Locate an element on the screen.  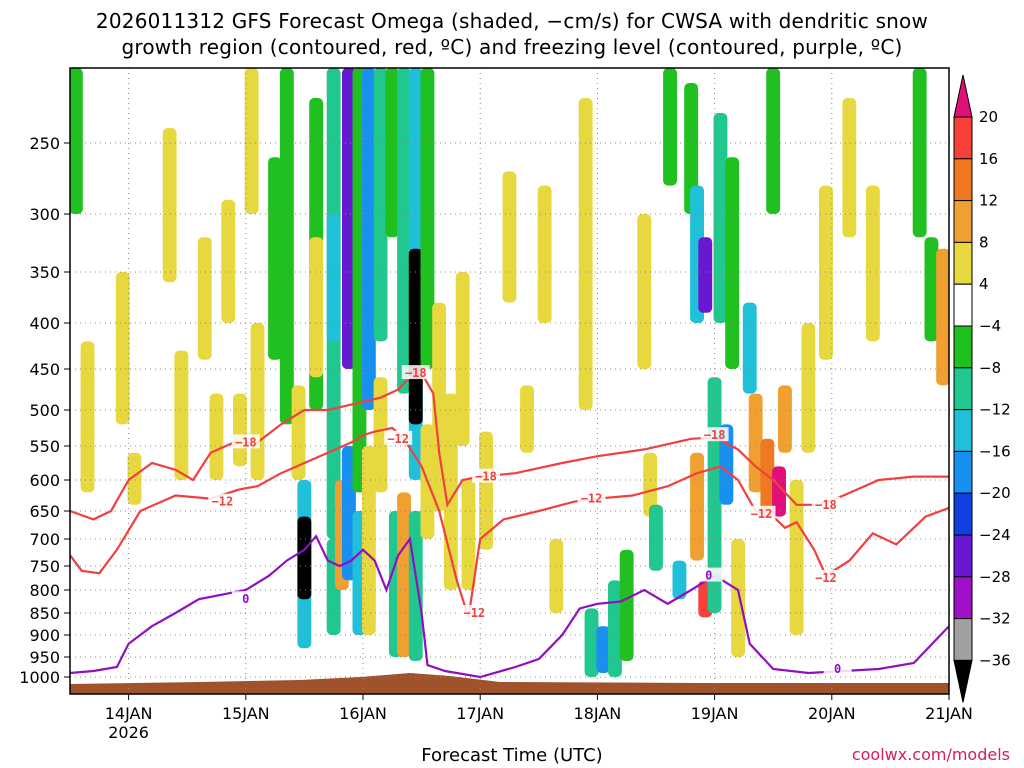
y-tick-label: 350 is located at coordinates (44, 272).